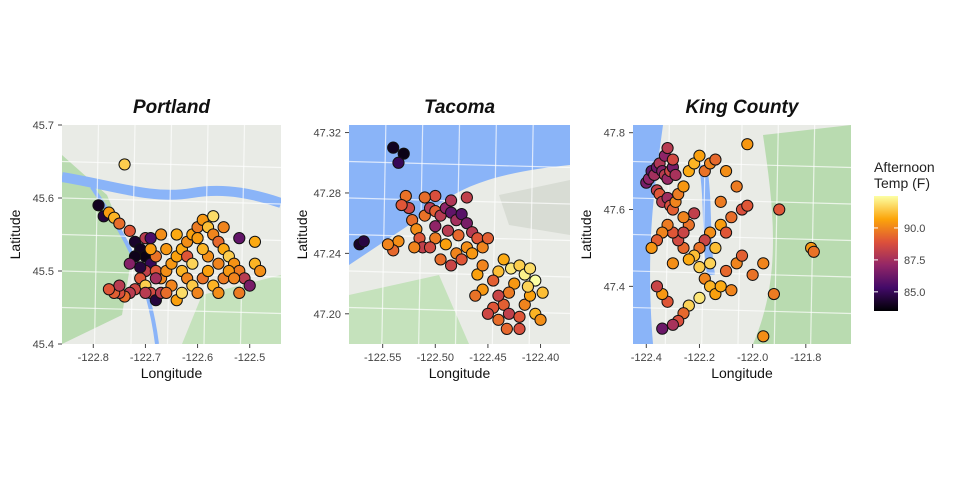 The width and height of the screenshot is (960, 480). What do you see at coordinates (43, 126) in the screenshot?
I see `y-tick-label: 45.7` at bounding box center [43, 126].